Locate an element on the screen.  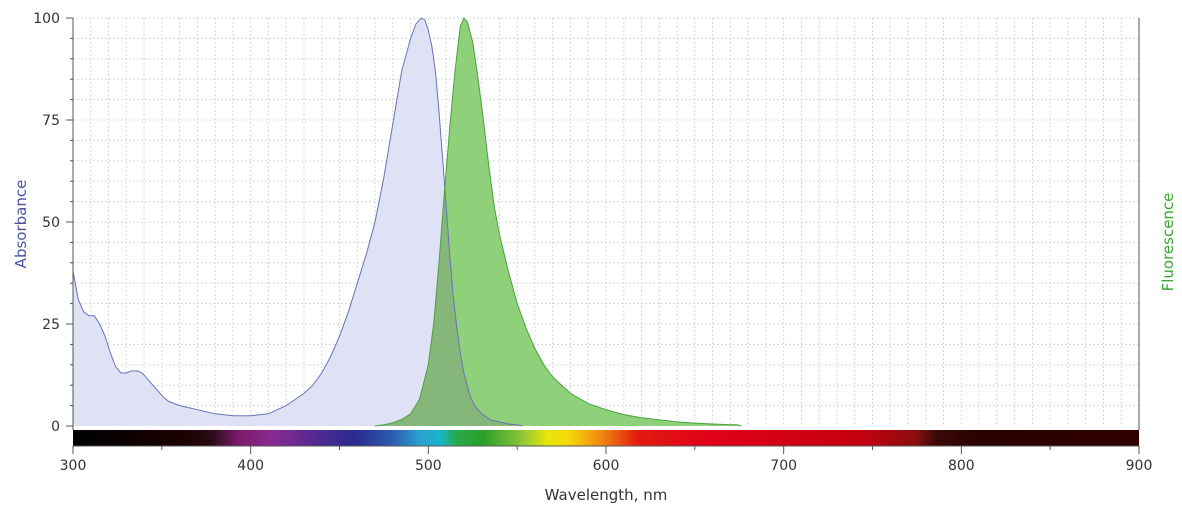
y-tick-label: 100 is located at coordinates (46, 19).